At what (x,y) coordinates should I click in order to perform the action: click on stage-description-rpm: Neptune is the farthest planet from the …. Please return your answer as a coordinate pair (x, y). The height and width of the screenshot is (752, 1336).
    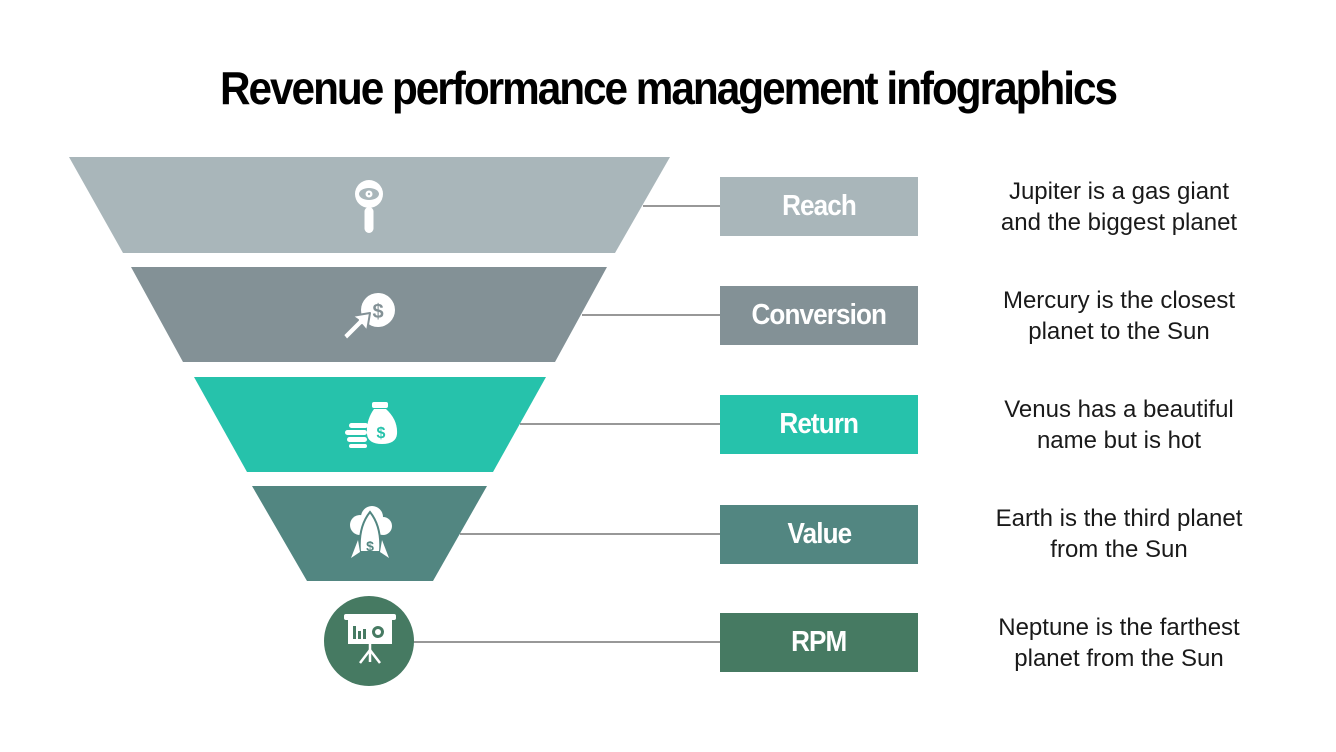
    Looking at the image, I should click on (1119, 643).